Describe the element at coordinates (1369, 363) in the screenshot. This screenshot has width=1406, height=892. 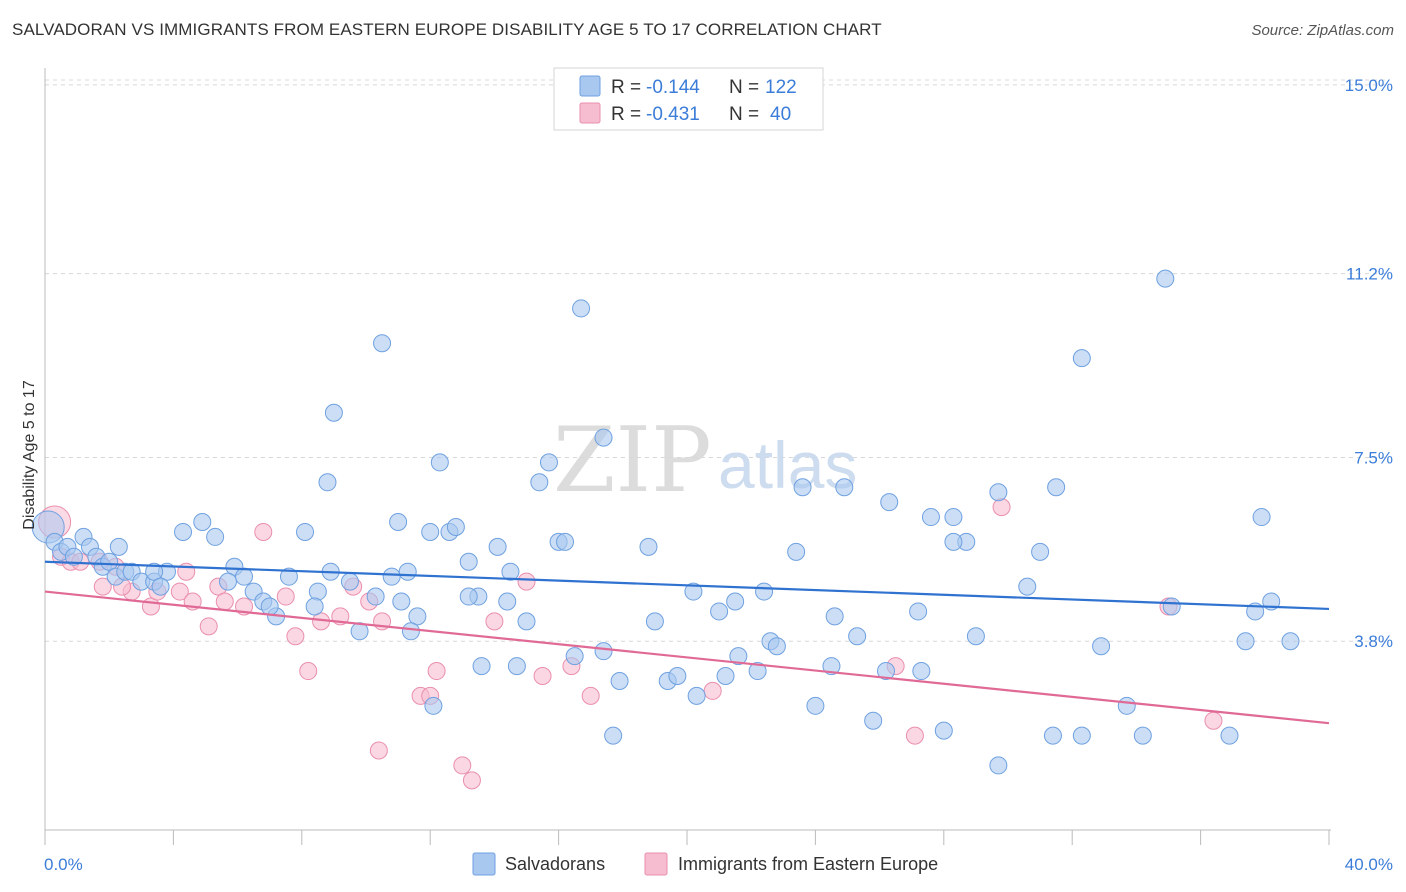
I see `y-tick-labels: 3.8% 7.5% 11.2% 15.0%` at that location.